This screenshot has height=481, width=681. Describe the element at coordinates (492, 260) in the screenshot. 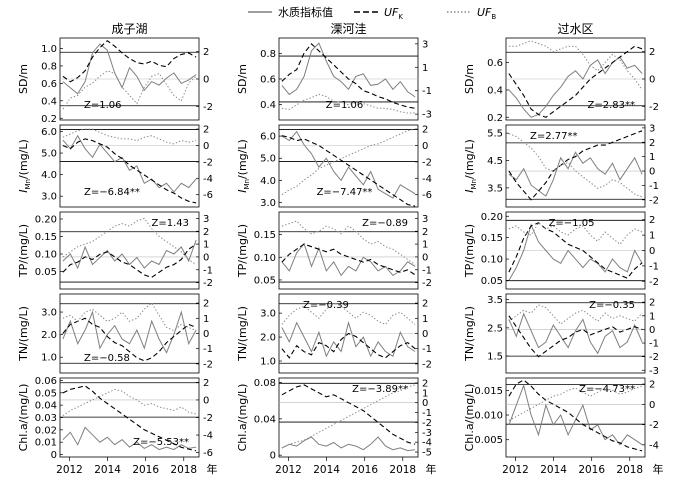

I see `ytick-label-1: 0.10` at that location.